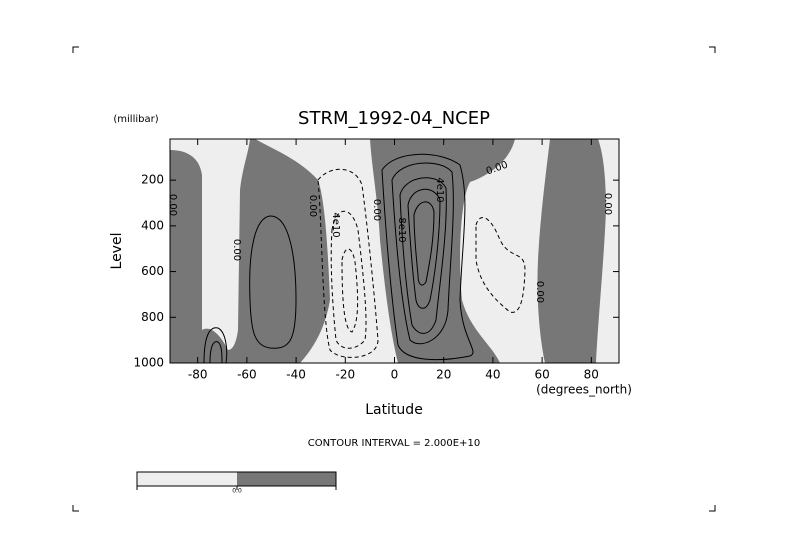 The image size is (789, 558). Describe the element at coordinates (286, 479) in the screenshot. I see `colorbar-high` at that location.